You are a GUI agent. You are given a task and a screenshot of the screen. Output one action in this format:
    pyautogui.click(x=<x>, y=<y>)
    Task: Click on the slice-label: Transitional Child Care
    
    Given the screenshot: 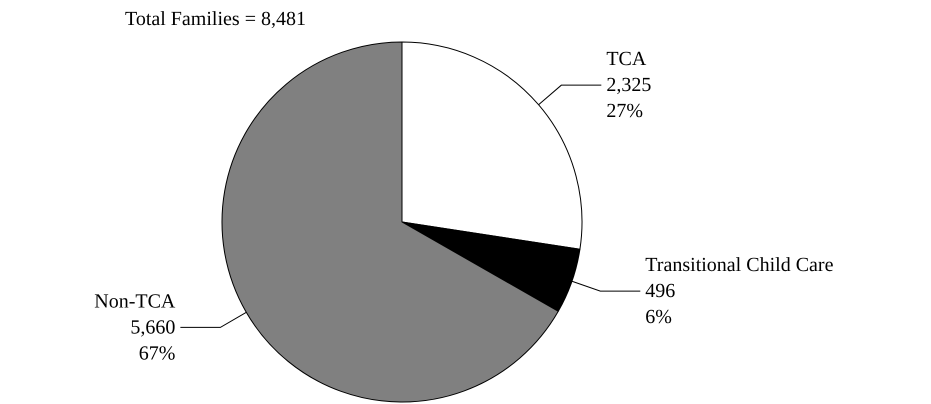 What is the action you would take?
    pyautogui.click(x=739, y=265)
    